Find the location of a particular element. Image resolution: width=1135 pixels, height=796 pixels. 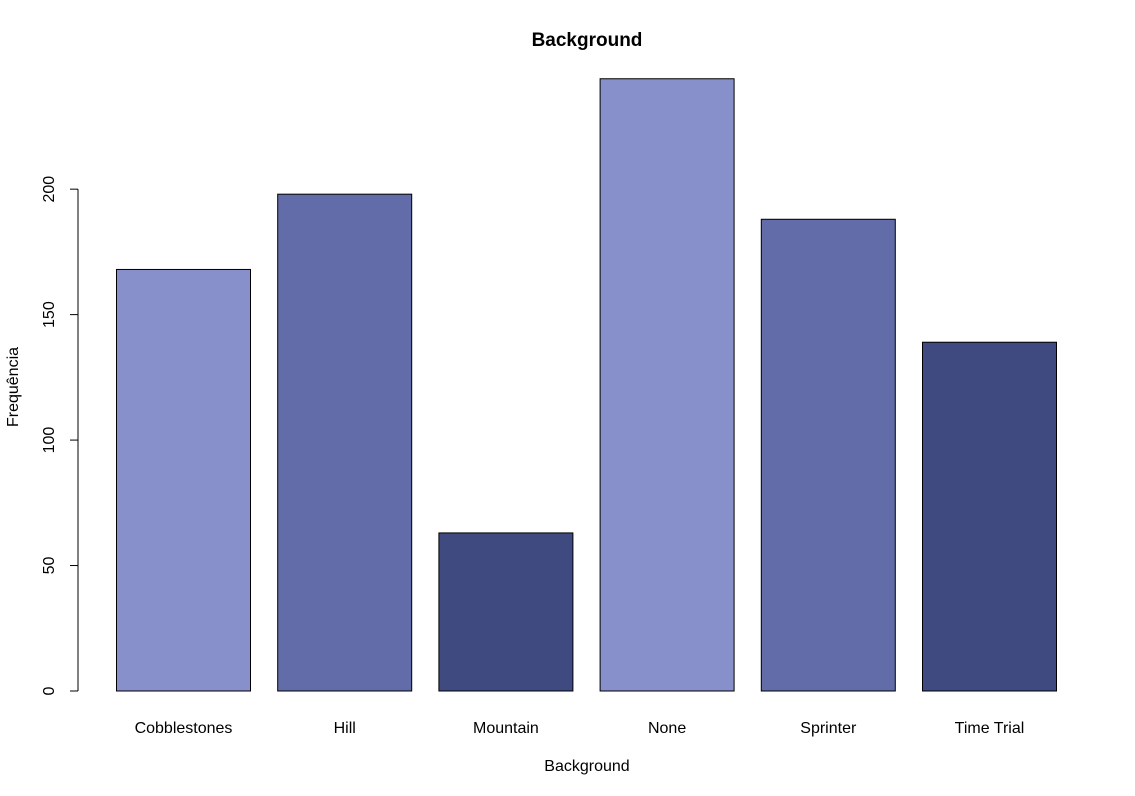

bar-time-trial is located at coordinates (989, 516).